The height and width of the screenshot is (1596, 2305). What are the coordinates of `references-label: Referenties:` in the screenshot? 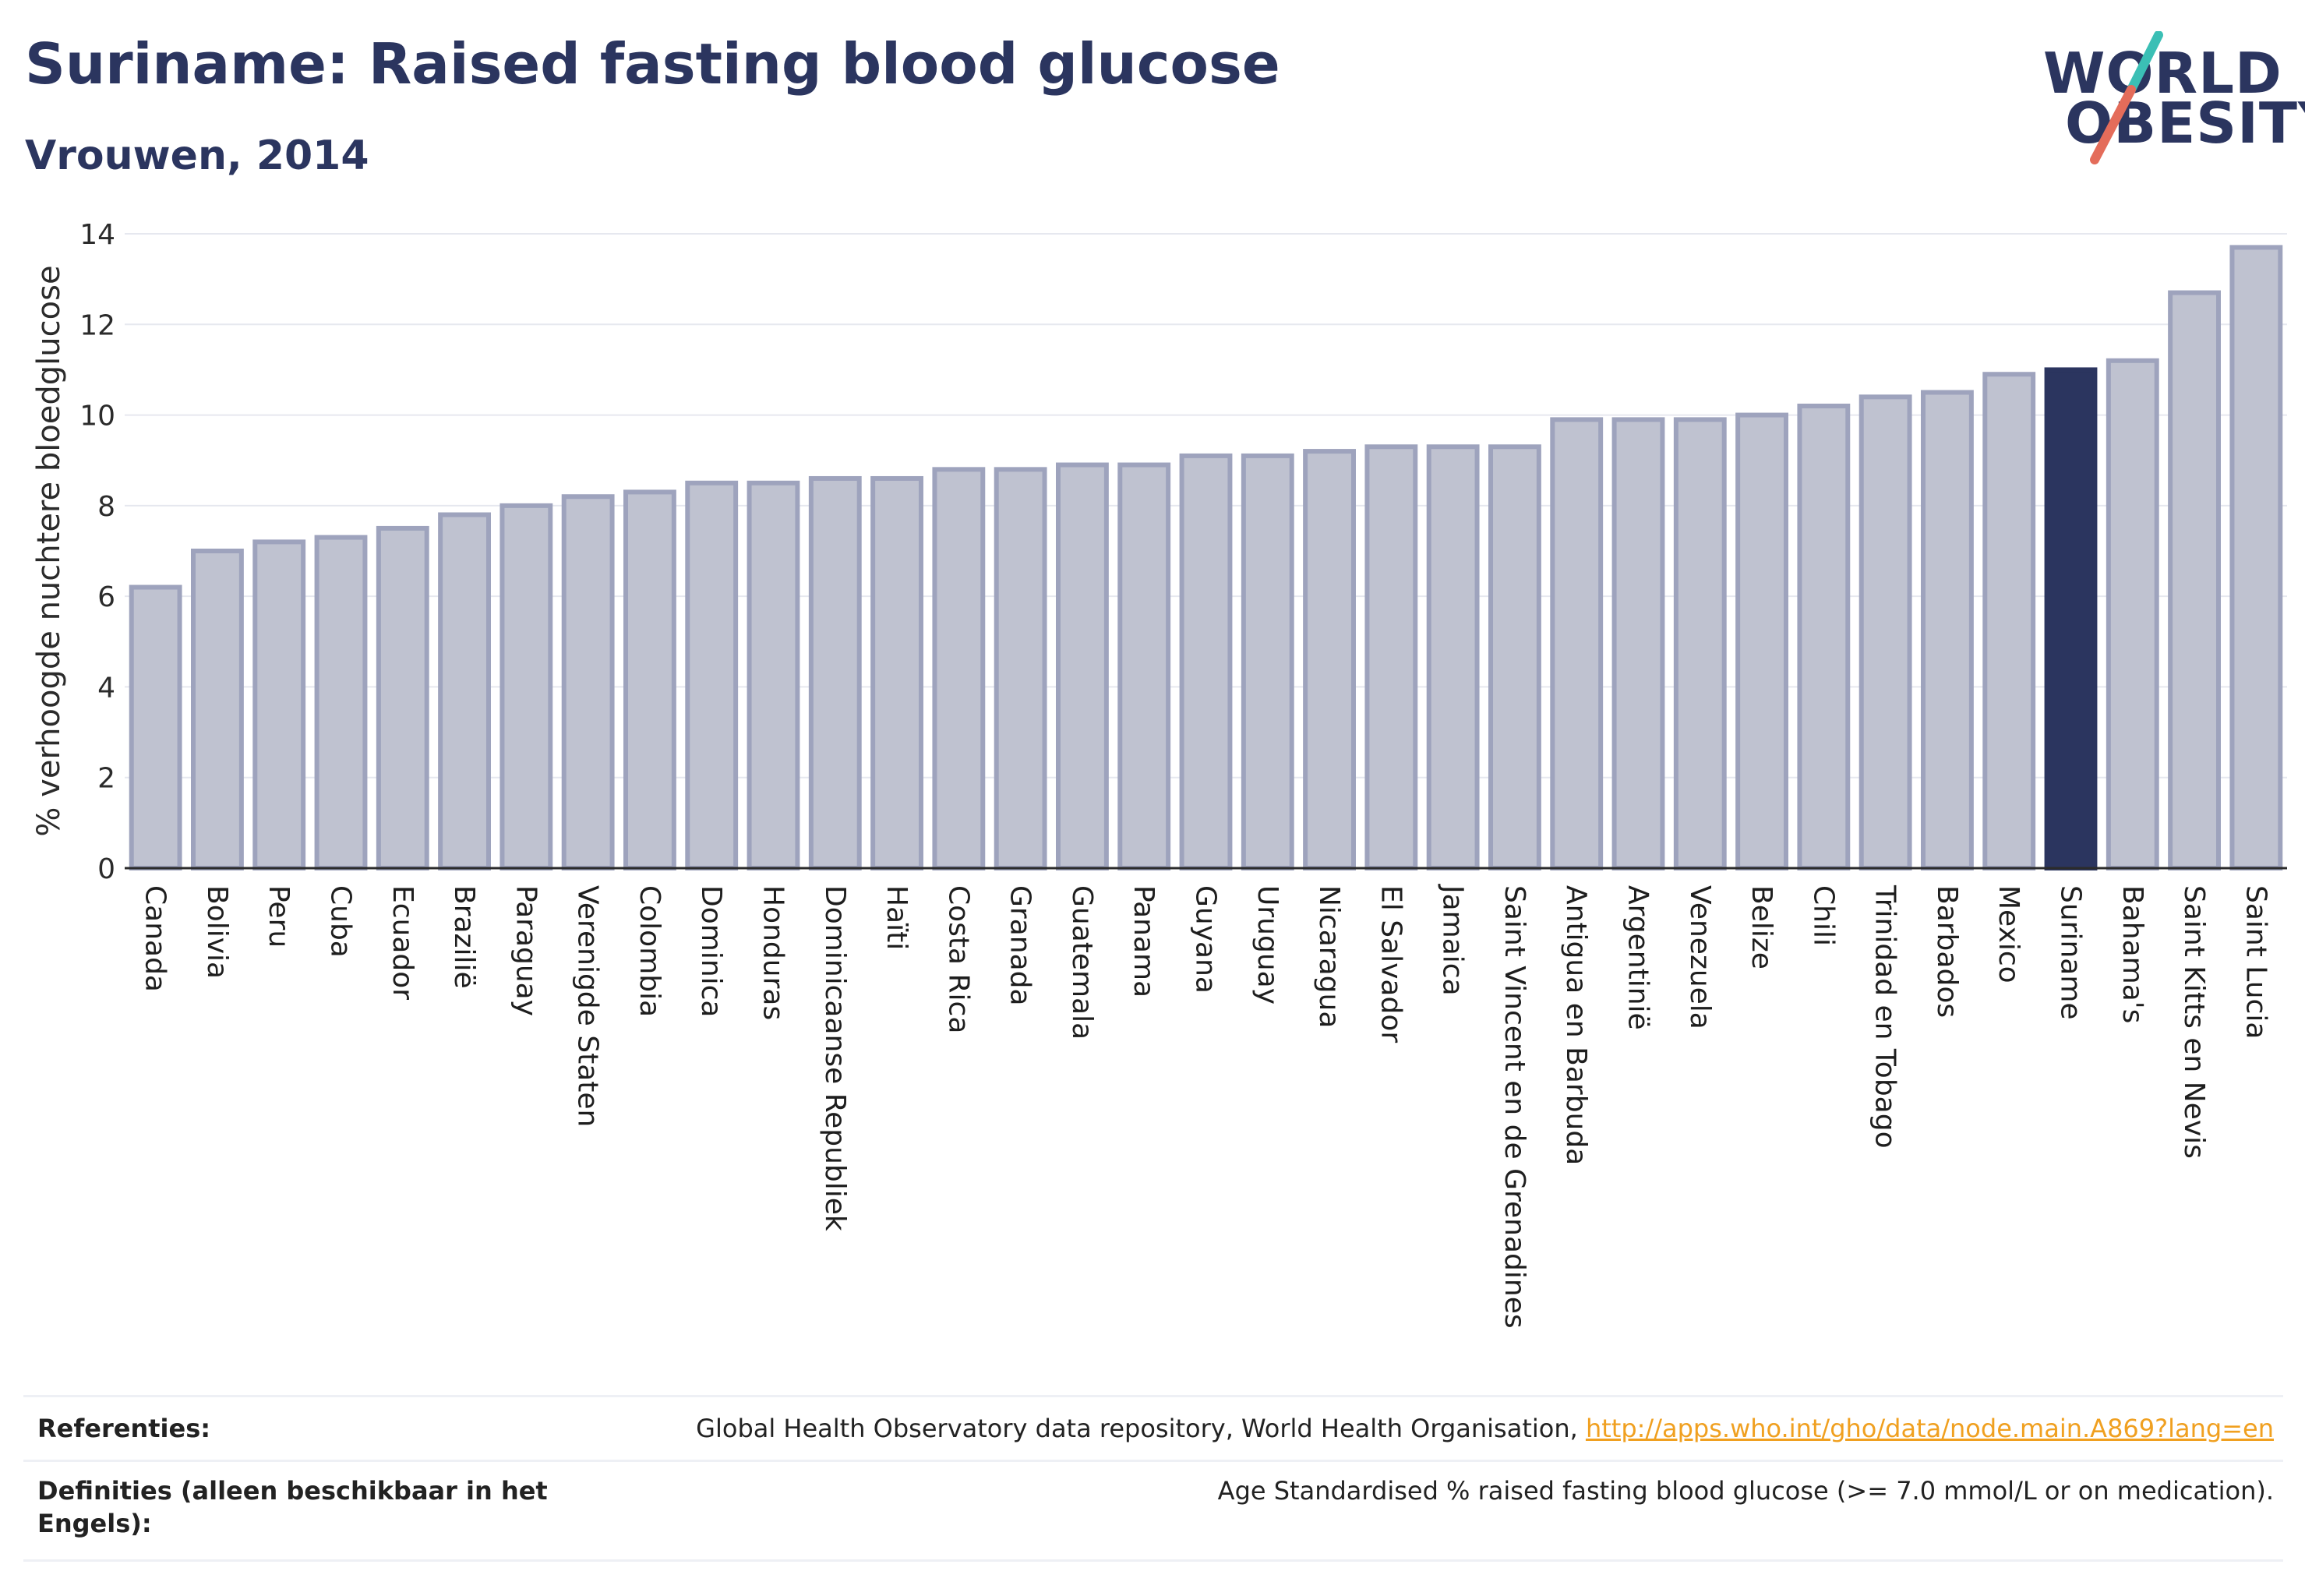 It's located at (124, 1428).